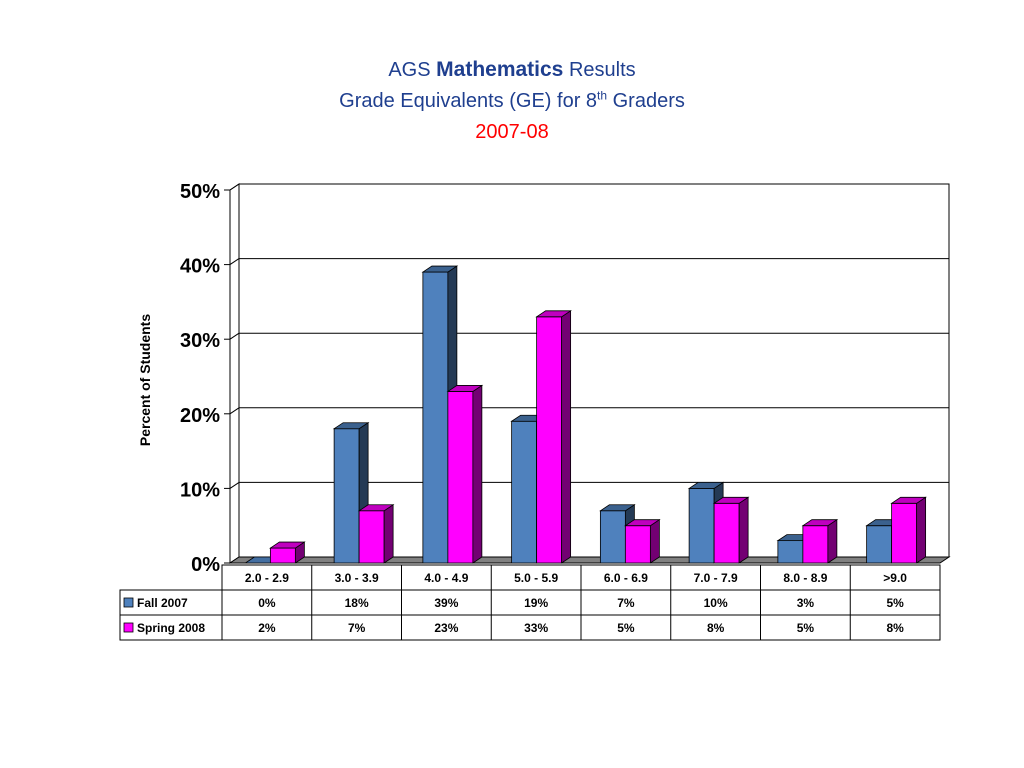  What do you see at coordinates (446, 603) in the screenshot?
I see `data-table-value: 39%` at bounding box center [446, 603].